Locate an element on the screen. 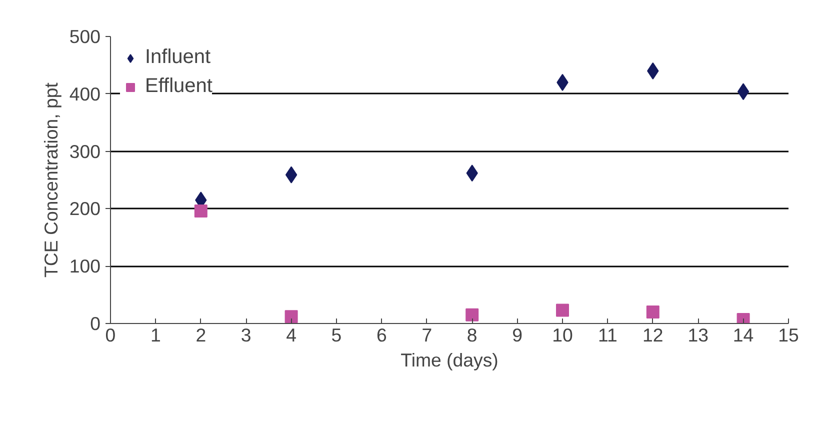 The height and width of the screenshot is (443, 838). legend-label: Influent is located at coordinates (178, 57).